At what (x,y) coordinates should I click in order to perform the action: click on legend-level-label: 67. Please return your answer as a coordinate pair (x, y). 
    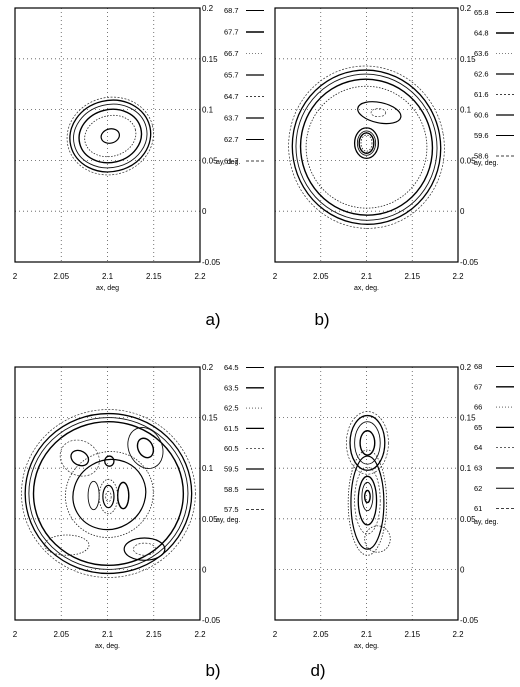
    Looking at the image, I should click on (478, 386).